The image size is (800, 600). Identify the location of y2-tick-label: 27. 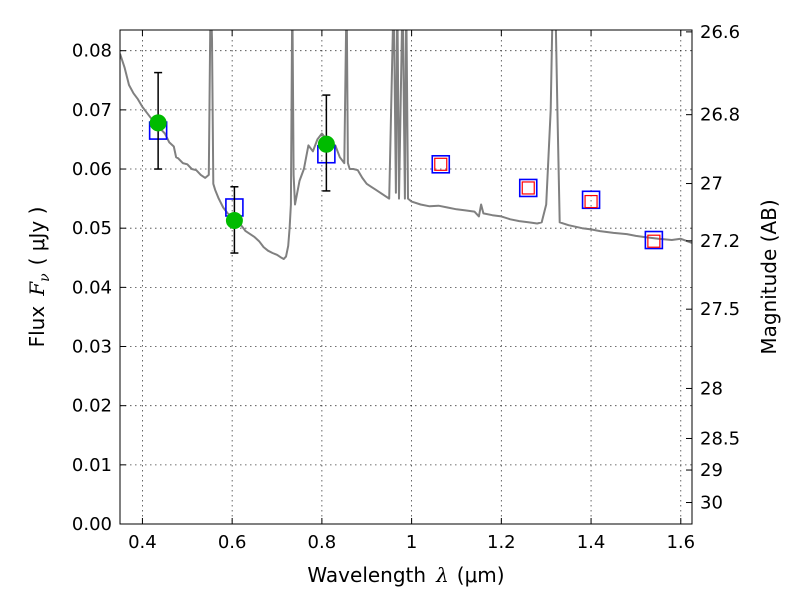
(711, 184).